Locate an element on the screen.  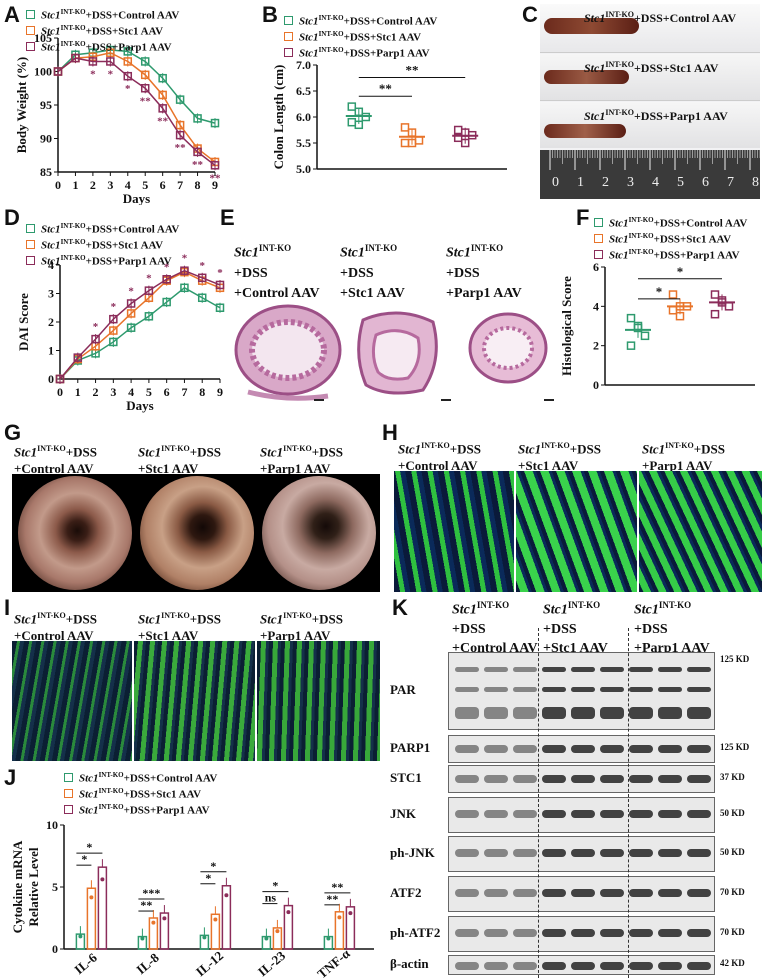
y-tick-label: 7.0 is located at coordinates (303, 65).